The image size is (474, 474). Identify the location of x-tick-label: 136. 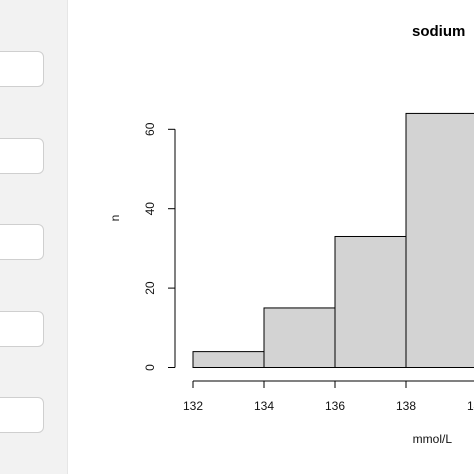
(335, 406).